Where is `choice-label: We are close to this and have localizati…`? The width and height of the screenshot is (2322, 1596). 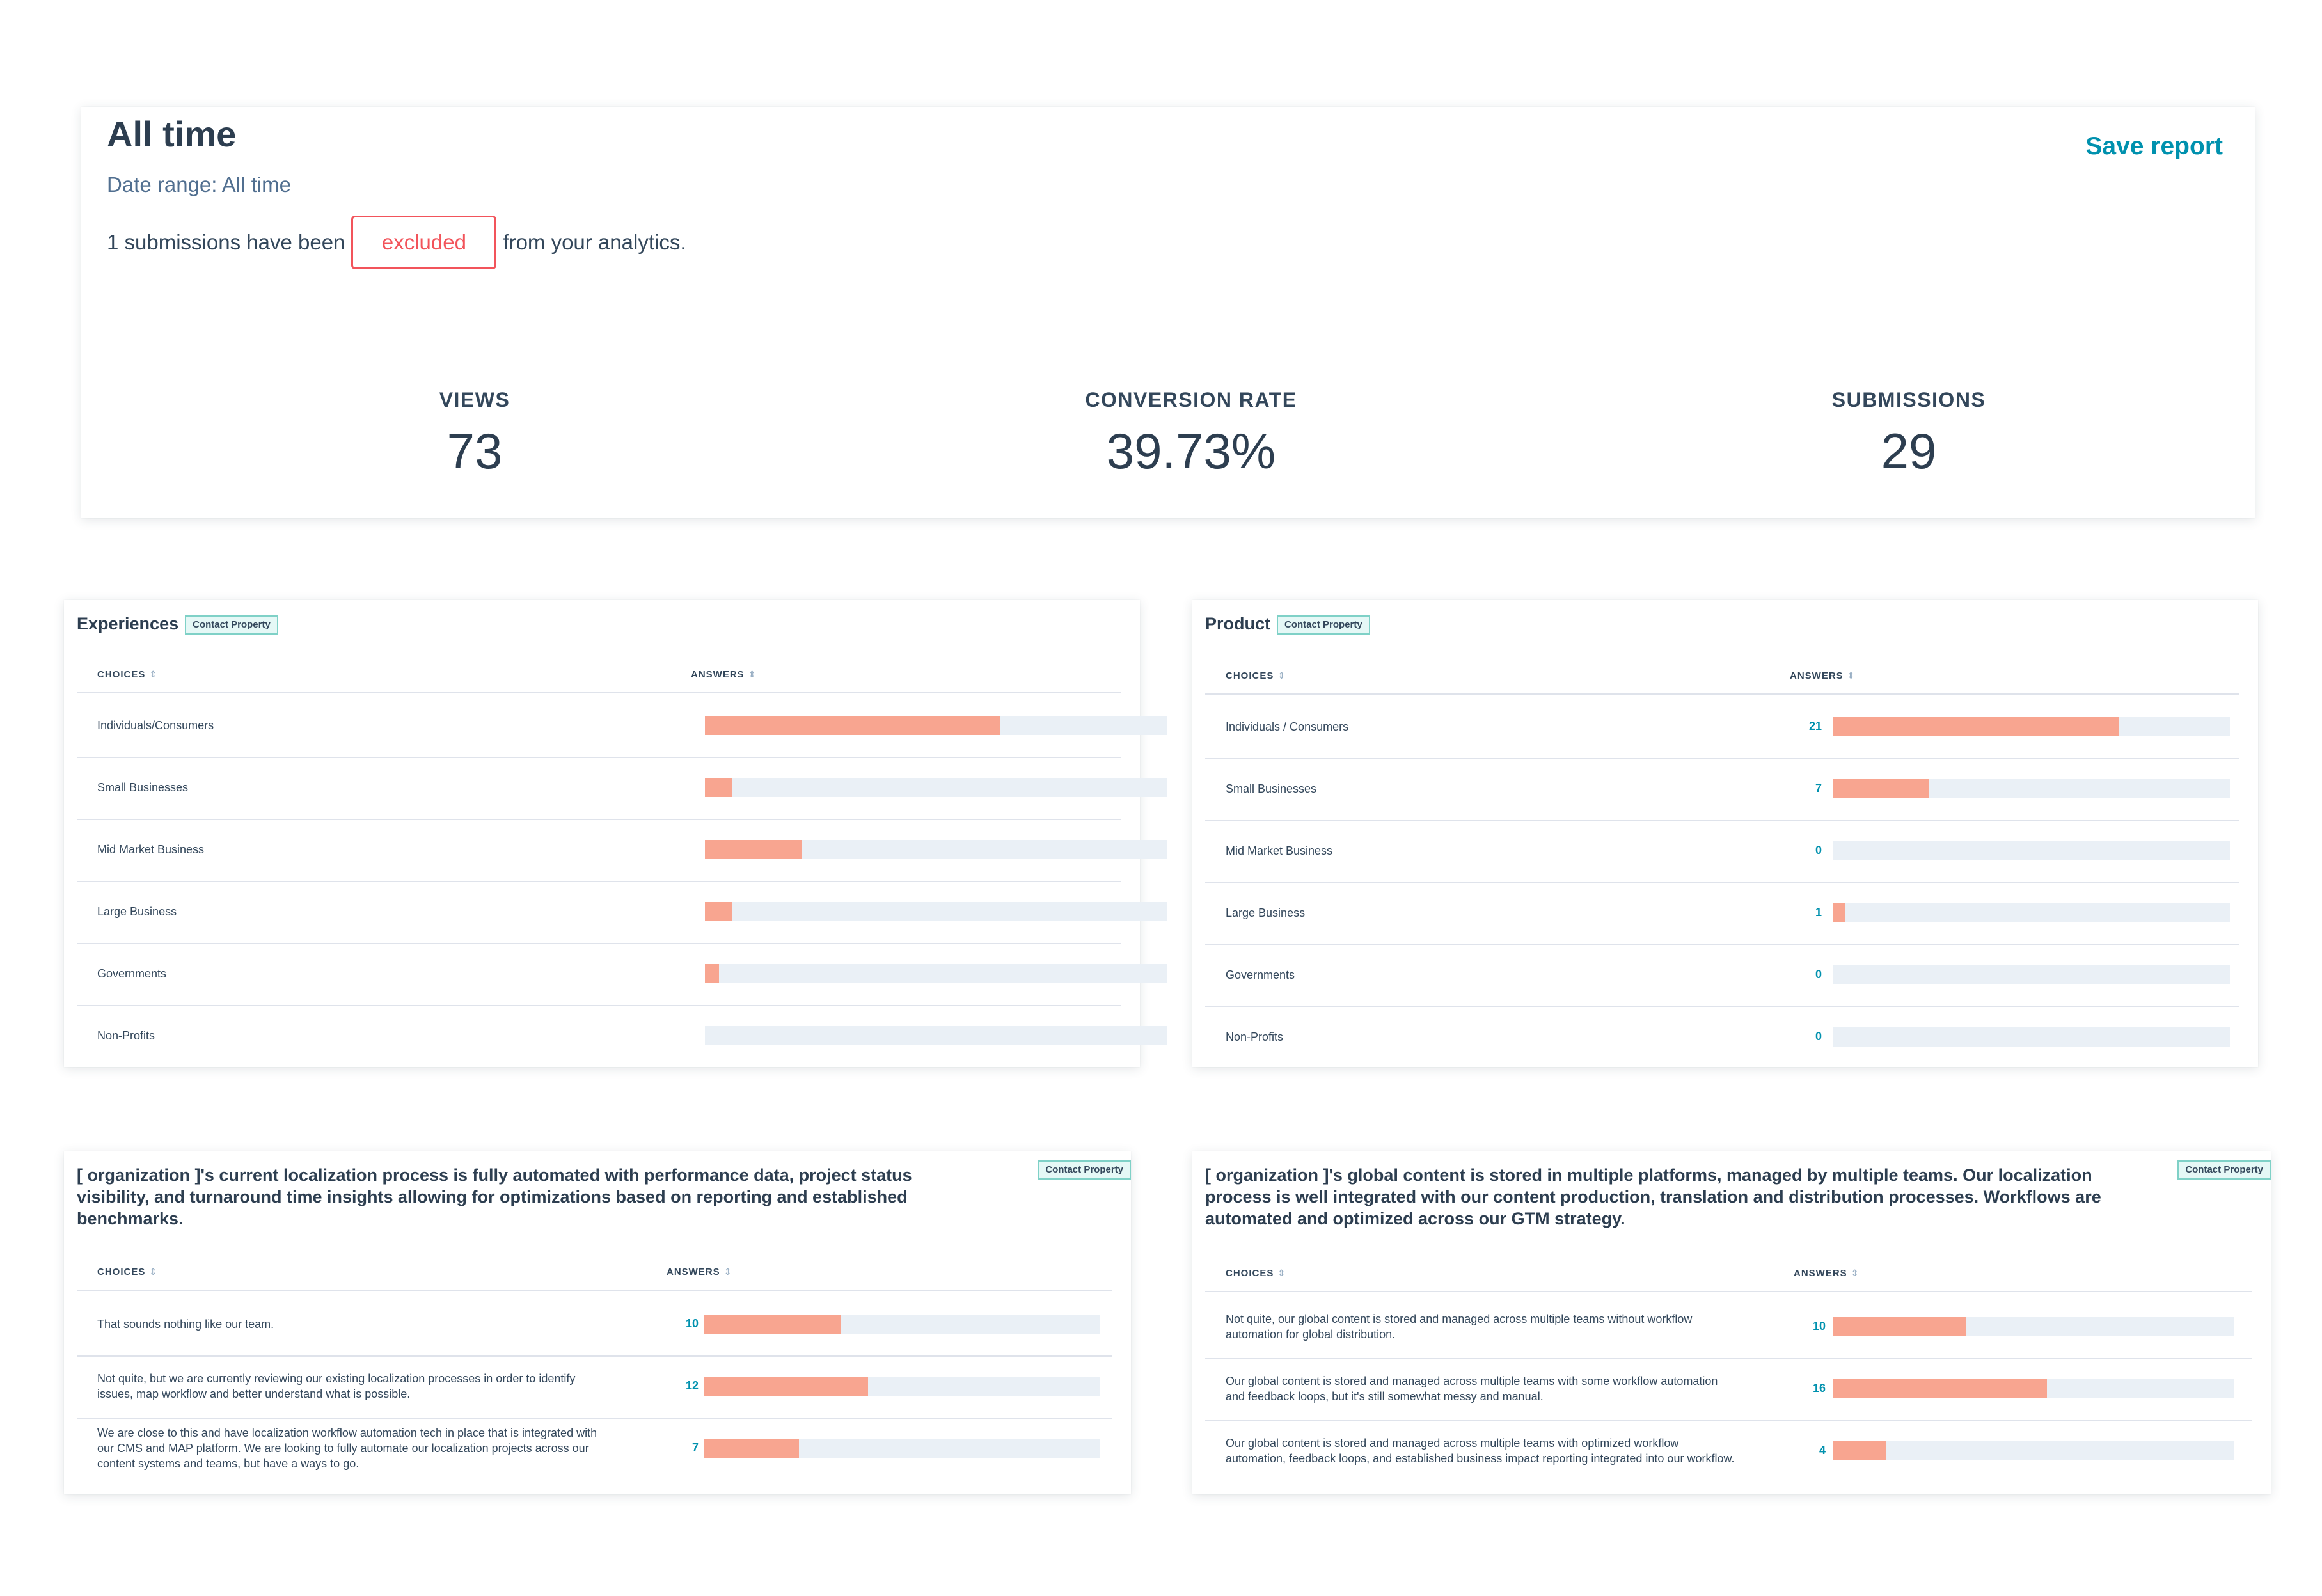
choice-label: We are close to this and have localizati… is located at coordinates (347, 1448).